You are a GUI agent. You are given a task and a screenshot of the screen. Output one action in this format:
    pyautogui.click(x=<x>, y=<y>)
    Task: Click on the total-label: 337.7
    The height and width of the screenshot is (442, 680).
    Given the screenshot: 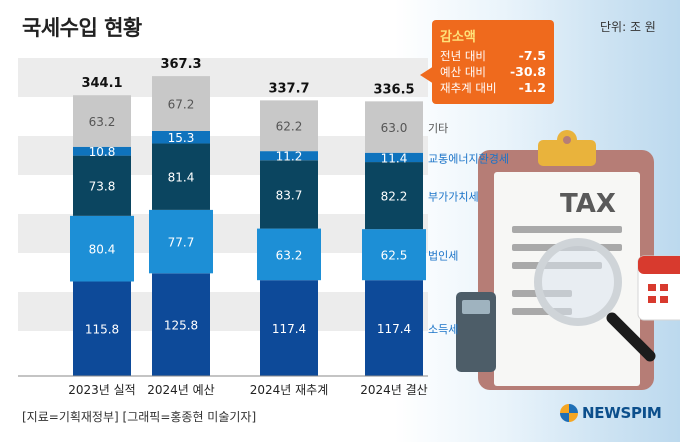 What is the action you would take?
    pyautogui.click(x=288, y=88)
    